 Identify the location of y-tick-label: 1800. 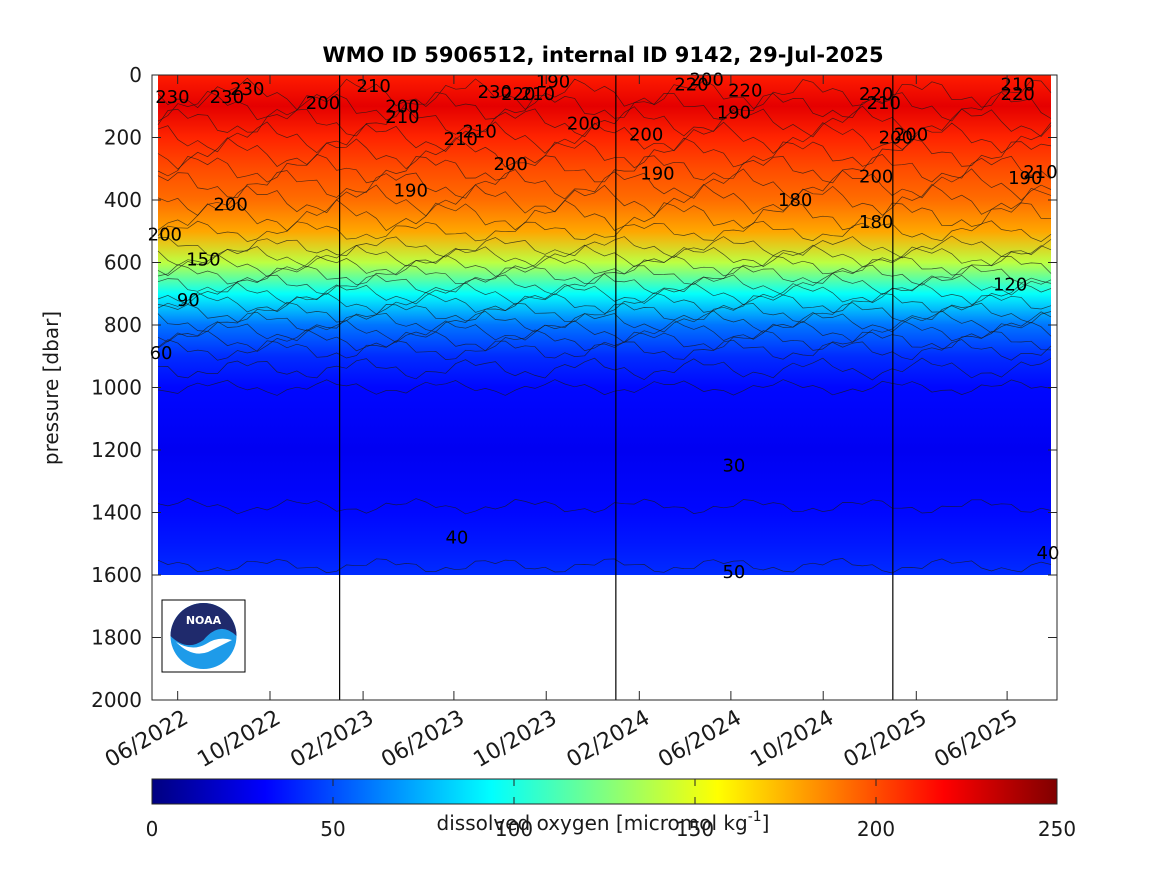
(116, 638).